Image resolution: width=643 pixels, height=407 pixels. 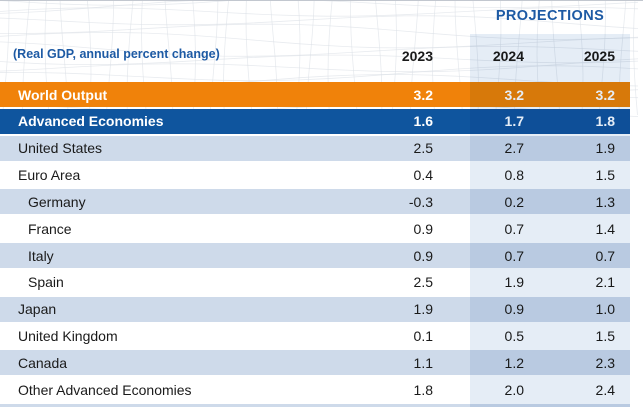 What do you see at coordinates (91, 121) in the screenshot?
I see `row-label: Advanced Economies` at bounding box center [91, 121].